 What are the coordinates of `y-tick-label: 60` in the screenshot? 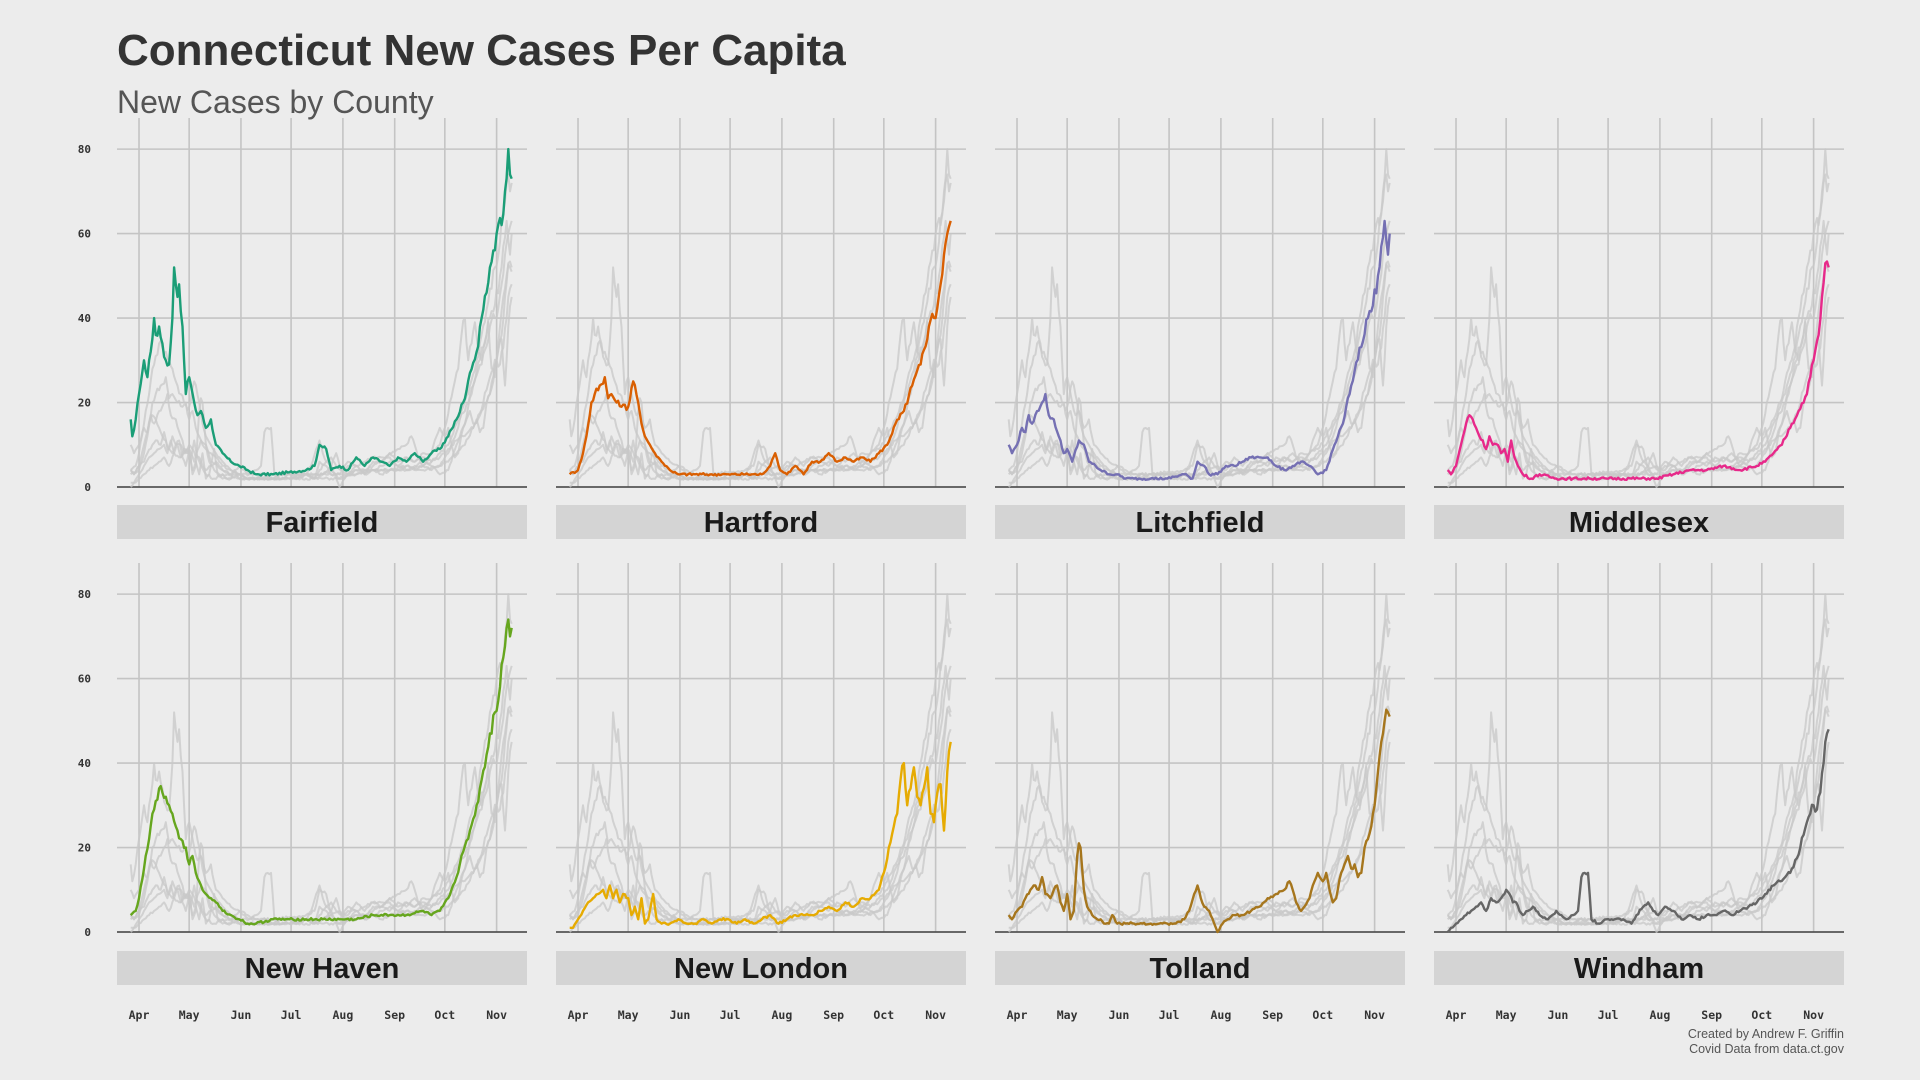 It's located at (84, 679).